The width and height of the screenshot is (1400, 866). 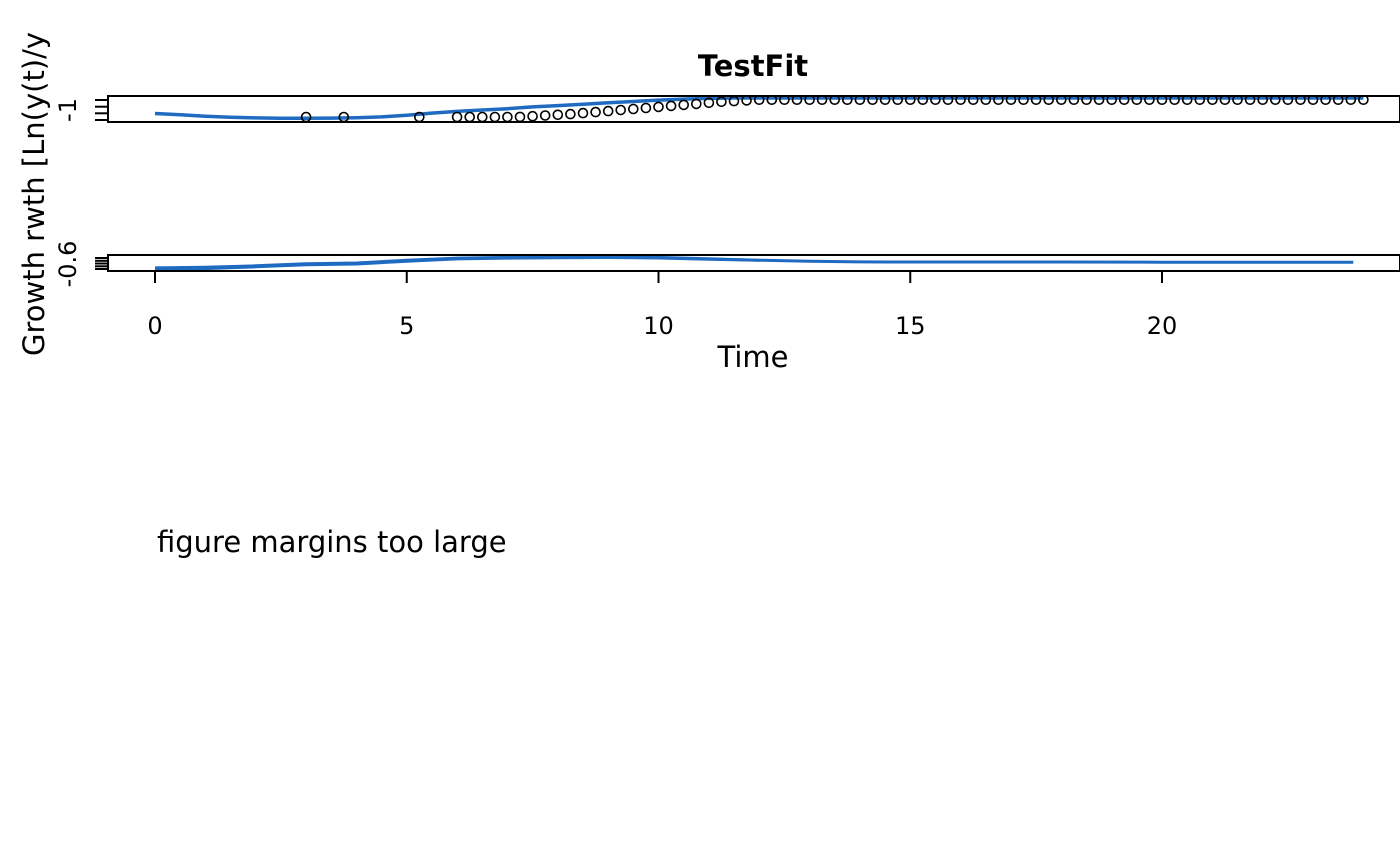 What do you see at coordinates (332, 542) in the screenshot?
I see `error-message: figure margins too large` at bounding box center [332, 542].